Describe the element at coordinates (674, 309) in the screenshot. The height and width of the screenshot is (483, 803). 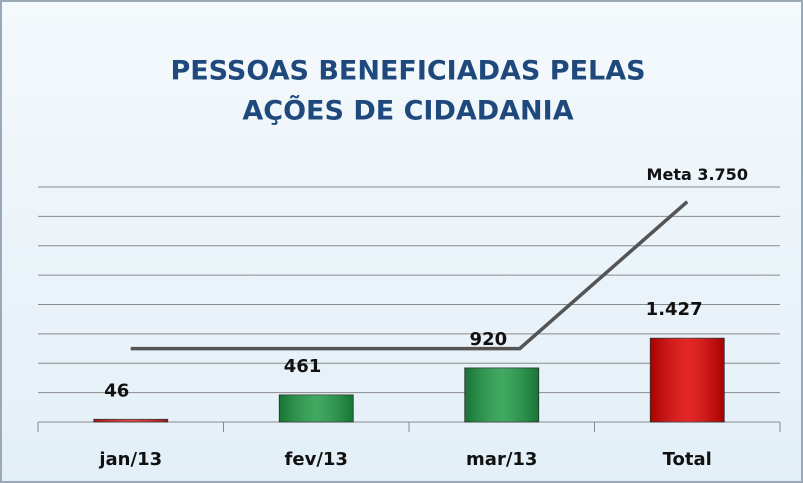
I see `data-label: 1.427` at that location.